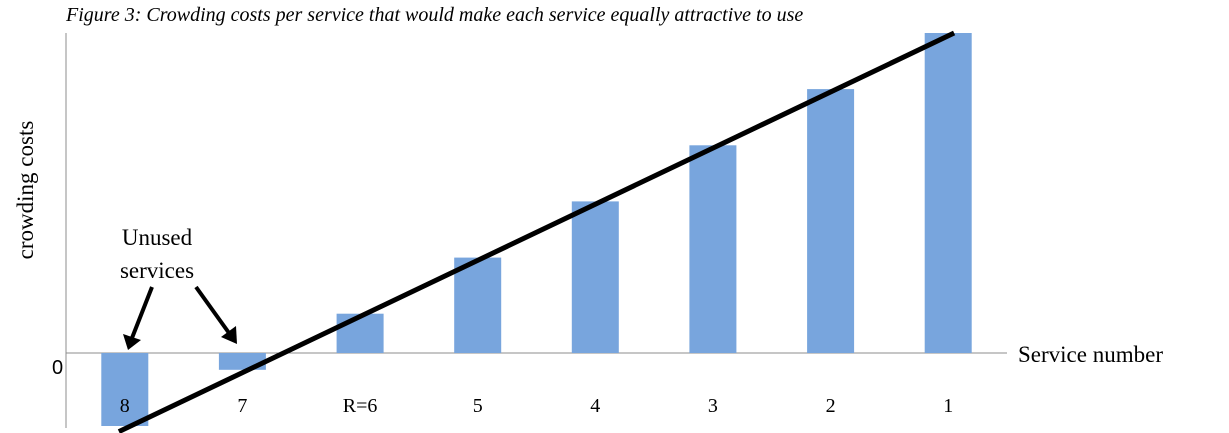  I want to click on x-tick-label: 5, so click(478, 406).